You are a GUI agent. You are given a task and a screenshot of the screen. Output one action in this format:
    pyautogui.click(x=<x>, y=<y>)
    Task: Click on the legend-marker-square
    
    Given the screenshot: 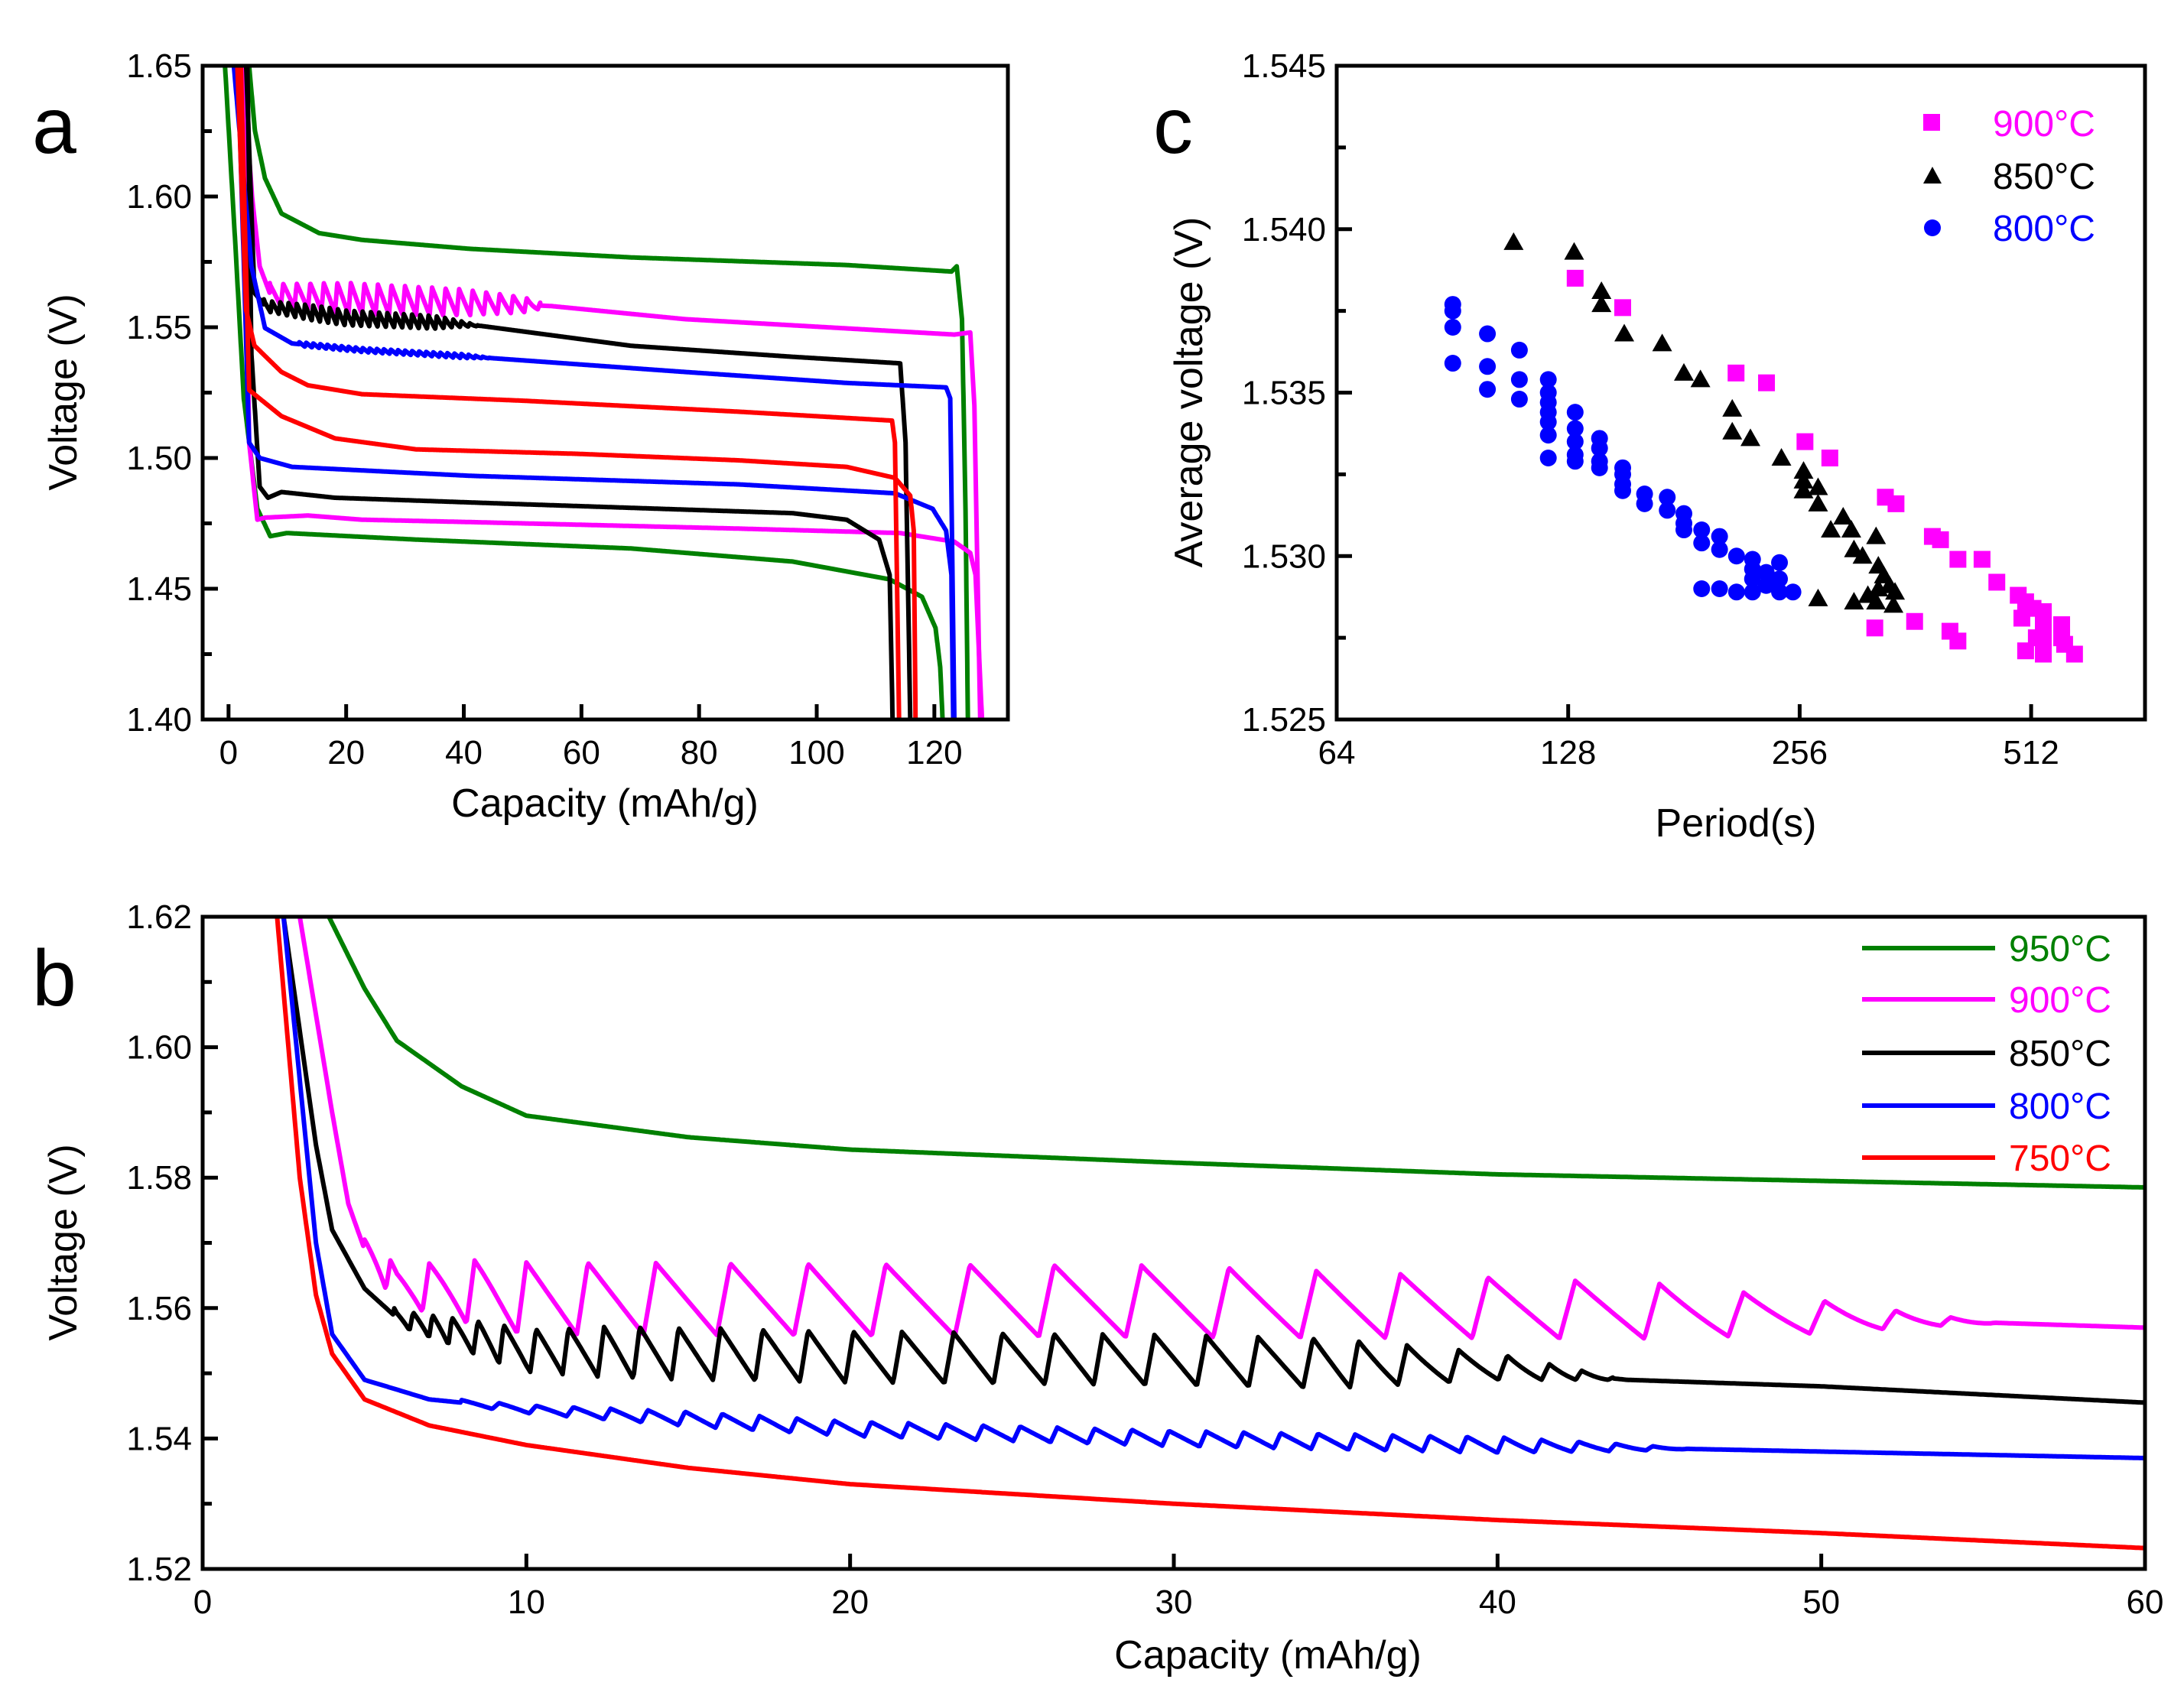 What is the action you would take?
    pyautogui.click(x=1931, y=122)
    